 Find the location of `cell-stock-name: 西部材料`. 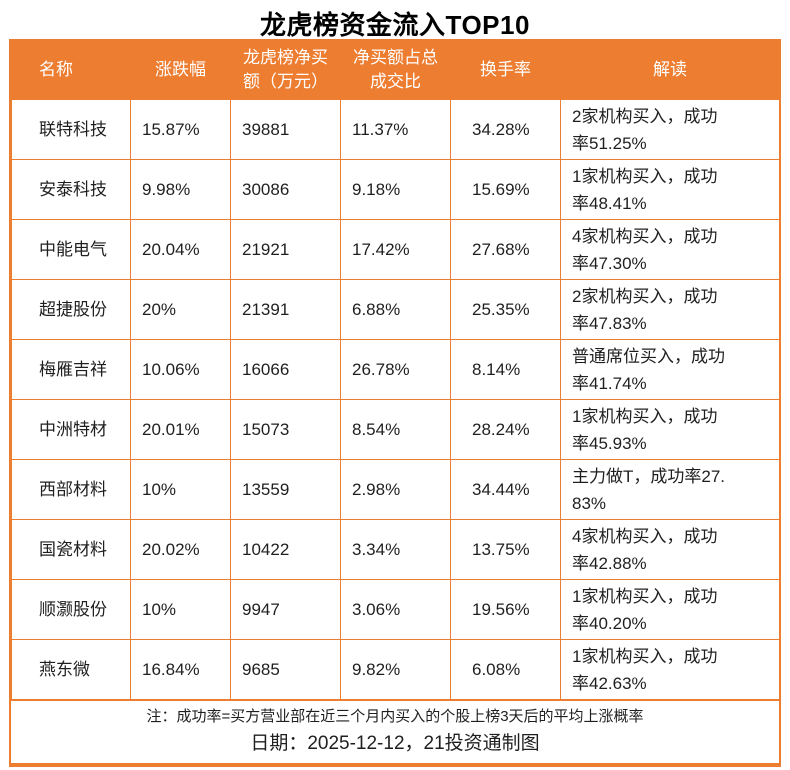

cell-stock-name: 西部材料 is located at coordinates (71, 489).